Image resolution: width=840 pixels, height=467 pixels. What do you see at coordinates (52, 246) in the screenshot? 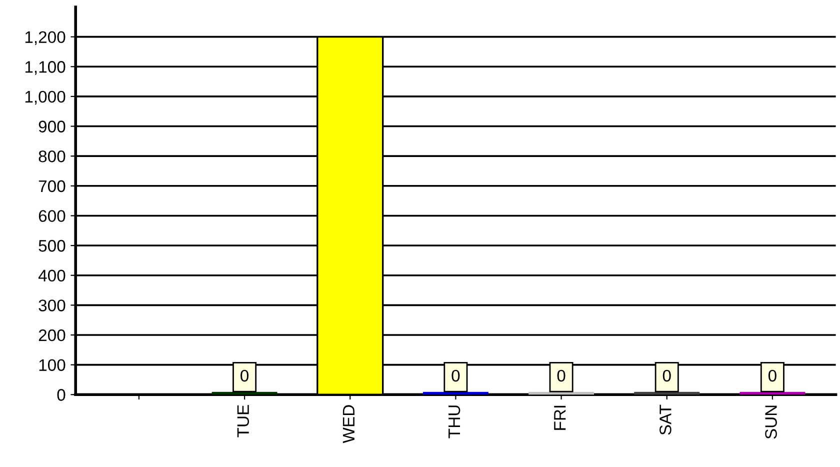
I see `y-tick-label: 500` at bounding box center [52, 246].